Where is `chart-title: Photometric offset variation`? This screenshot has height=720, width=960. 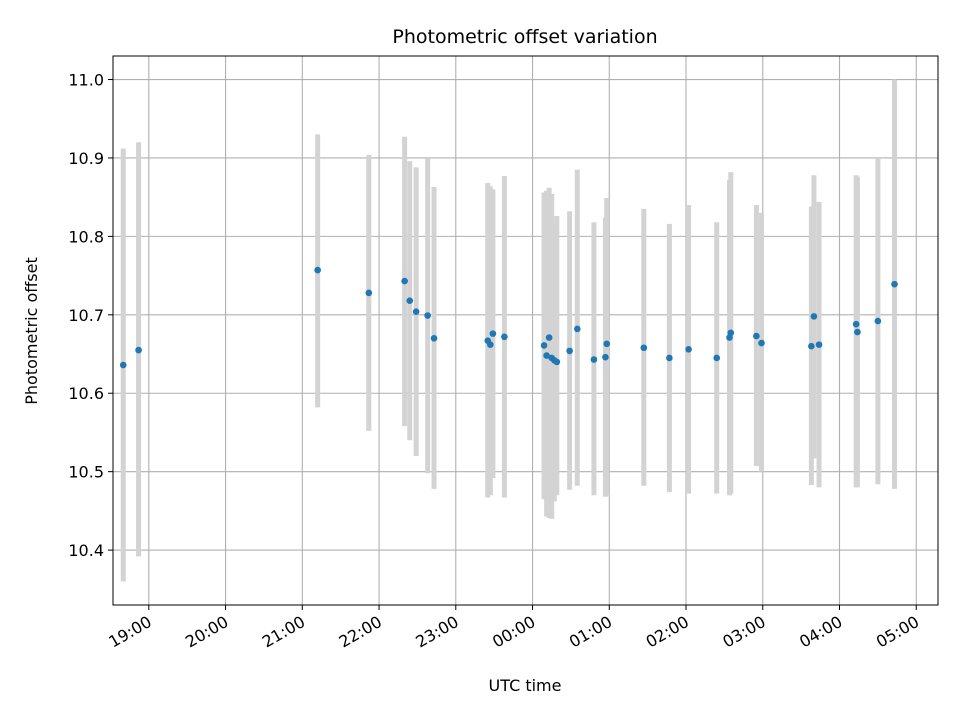
chart-title: Photometric offset variation is located at coordinates (524, 37).